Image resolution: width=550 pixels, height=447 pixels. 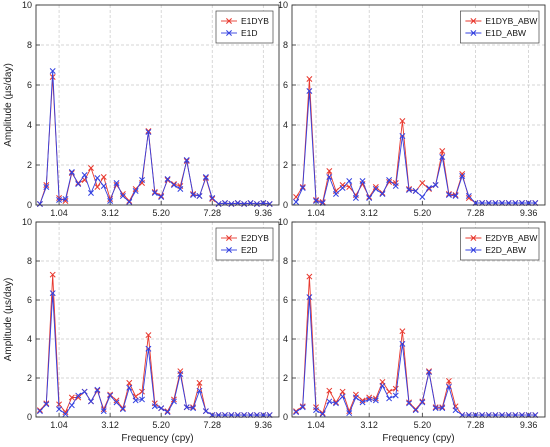 What do you see at coordinates (511, 238) in the screenshot?
I see `legend-label: E2DYB_ABW` at bounding box center [511, 238].